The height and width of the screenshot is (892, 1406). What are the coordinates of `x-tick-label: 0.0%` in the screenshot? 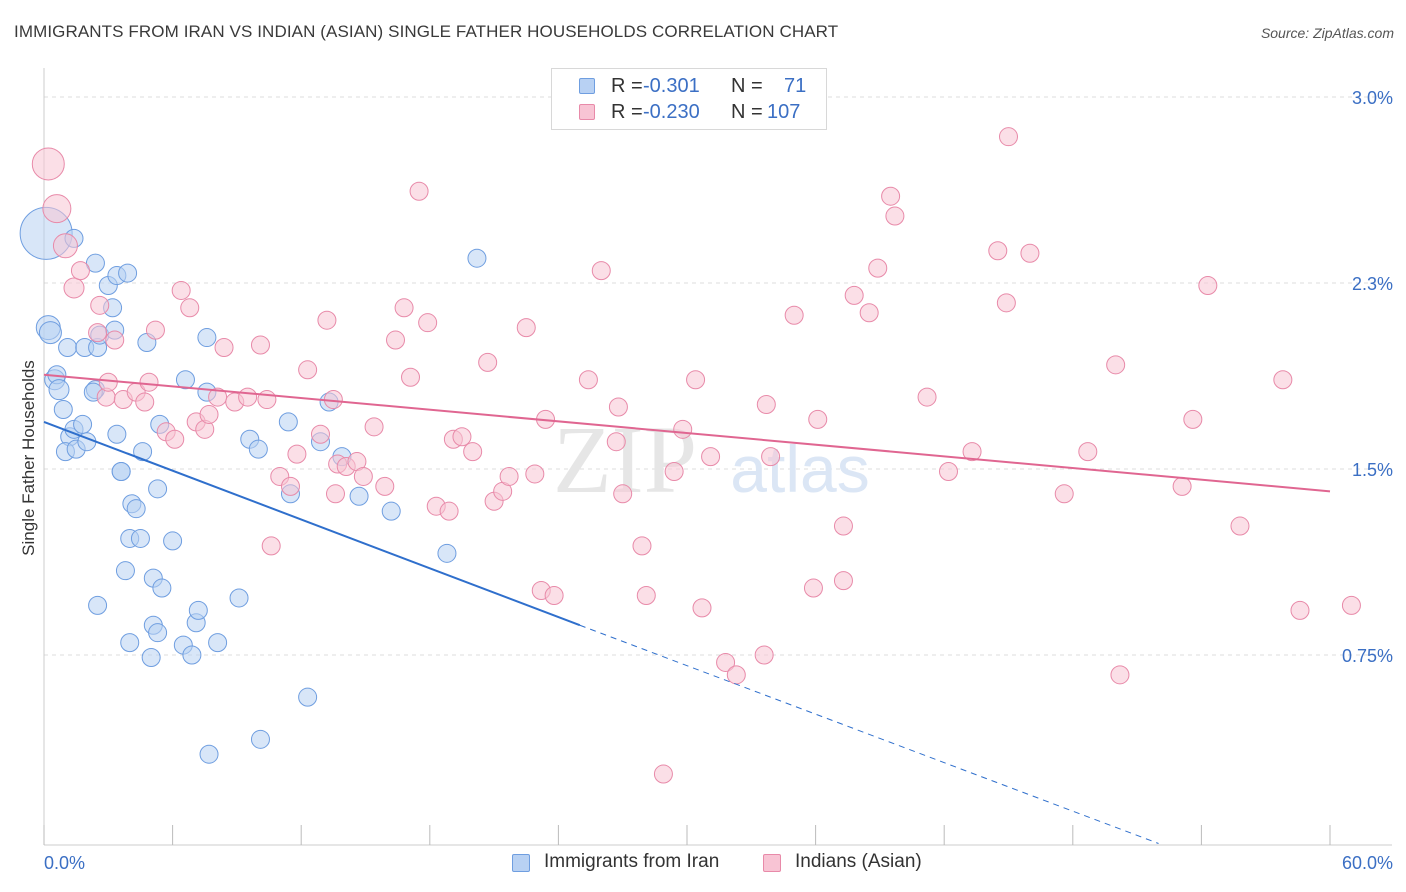 It's located at (64, 863).